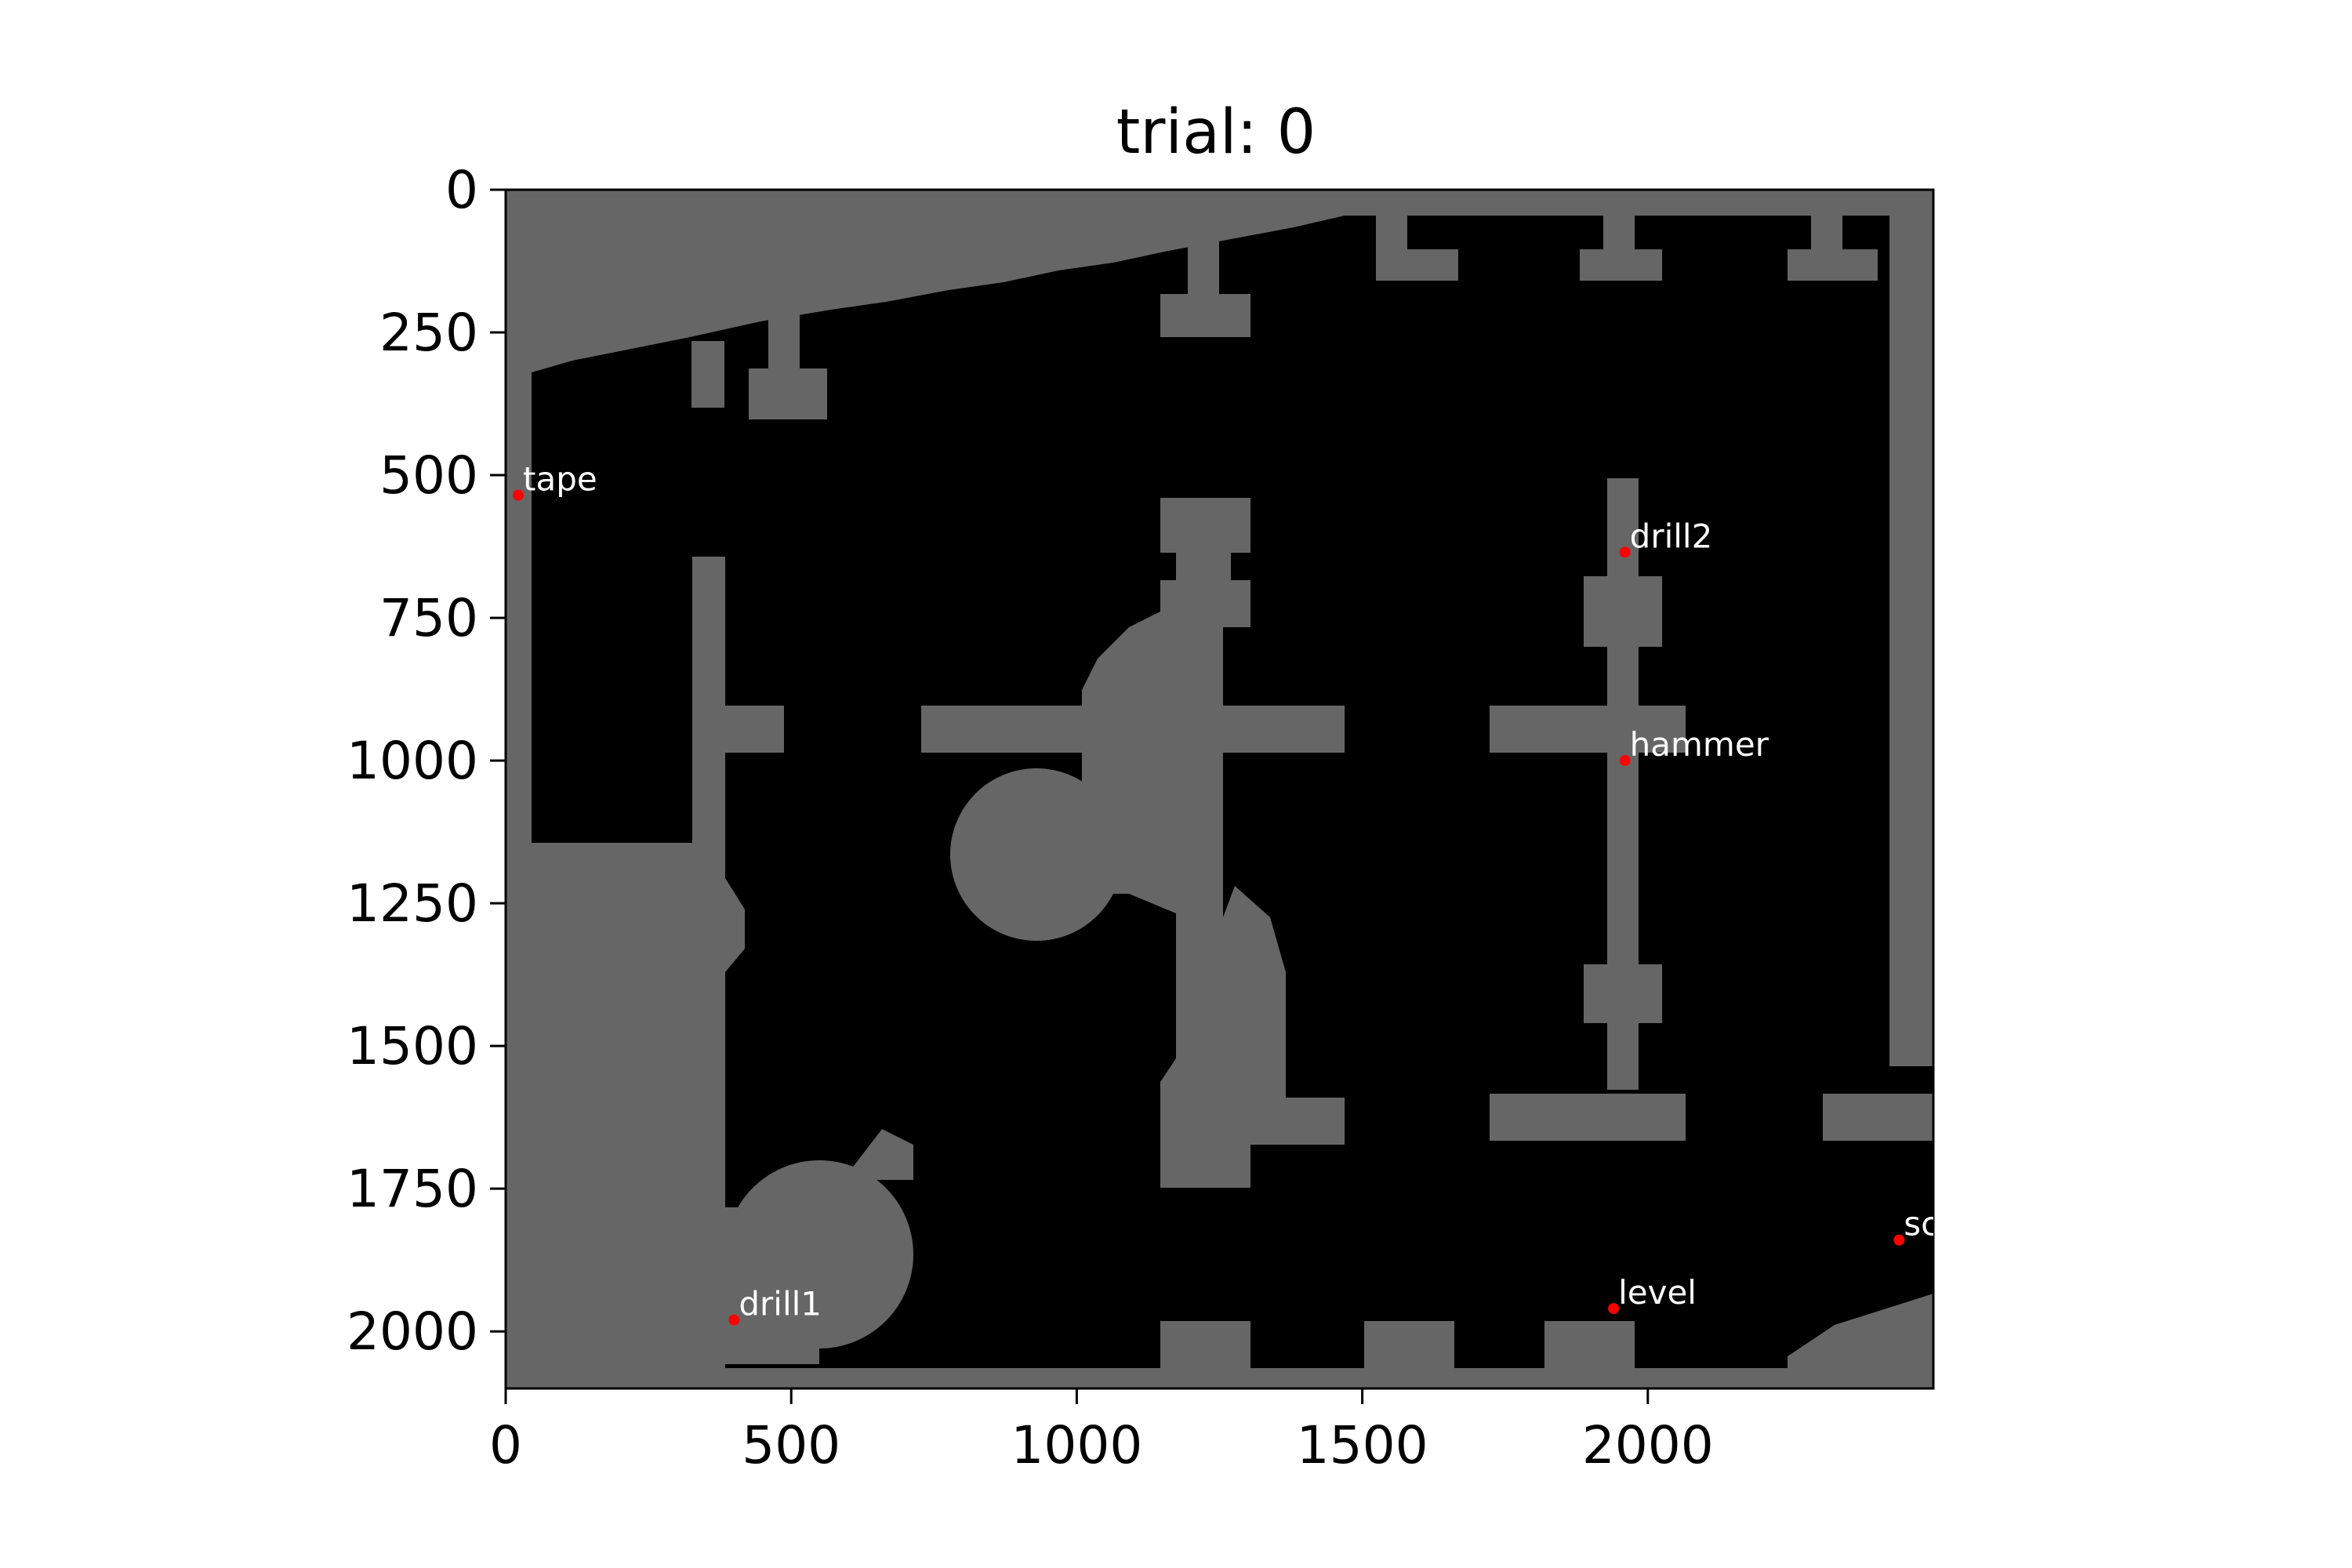 Image resolution: width=2352 pixels, height=1568 pixels. I want to click on point-label-sc: sc, so click(1921, 1224).